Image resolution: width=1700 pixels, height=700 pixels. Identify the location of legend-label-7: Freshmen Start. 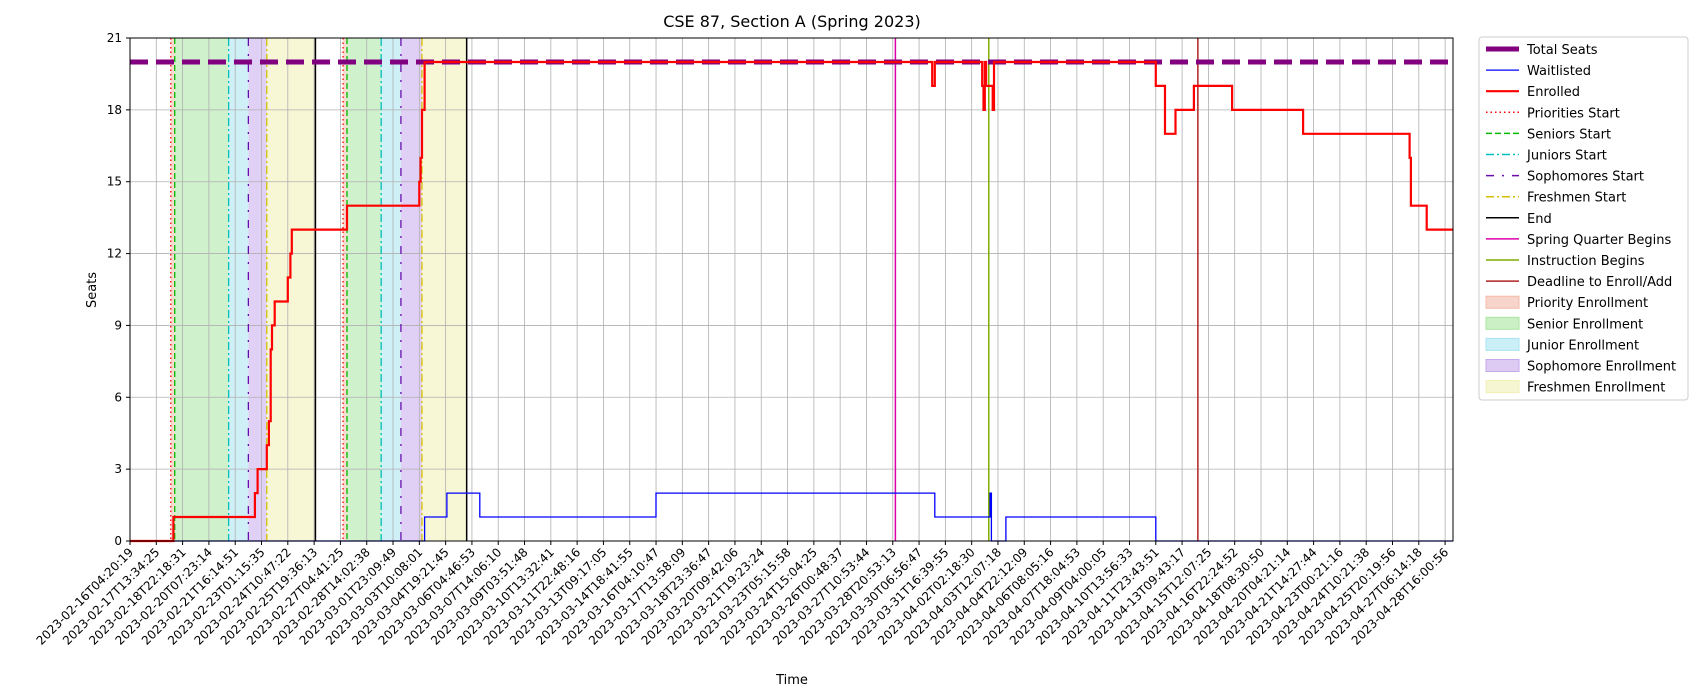
(1576, 198).